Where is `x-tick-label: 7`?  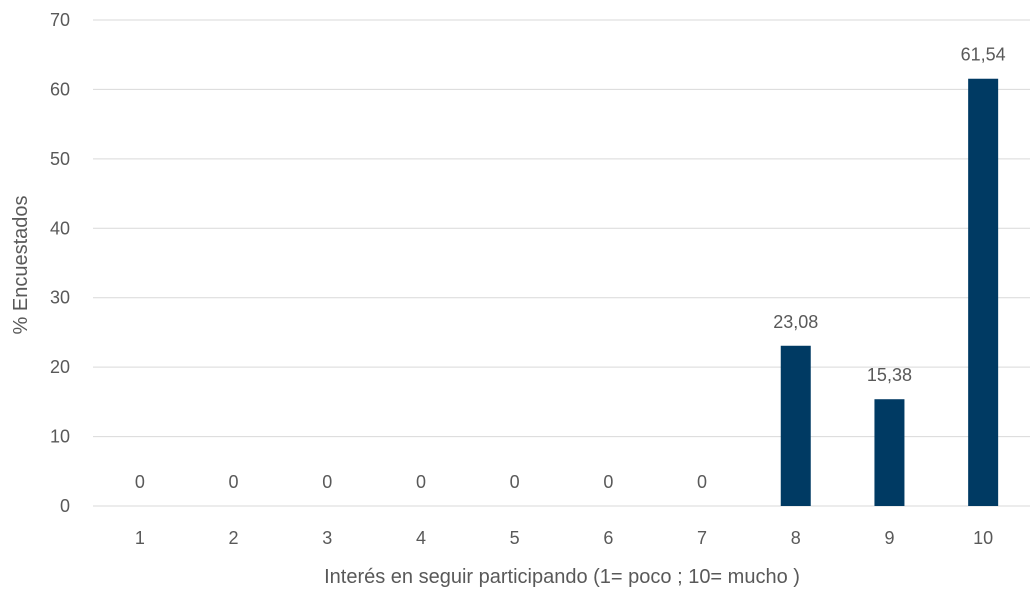
x-tick-label: 7 is located at coordinates (702, 538).